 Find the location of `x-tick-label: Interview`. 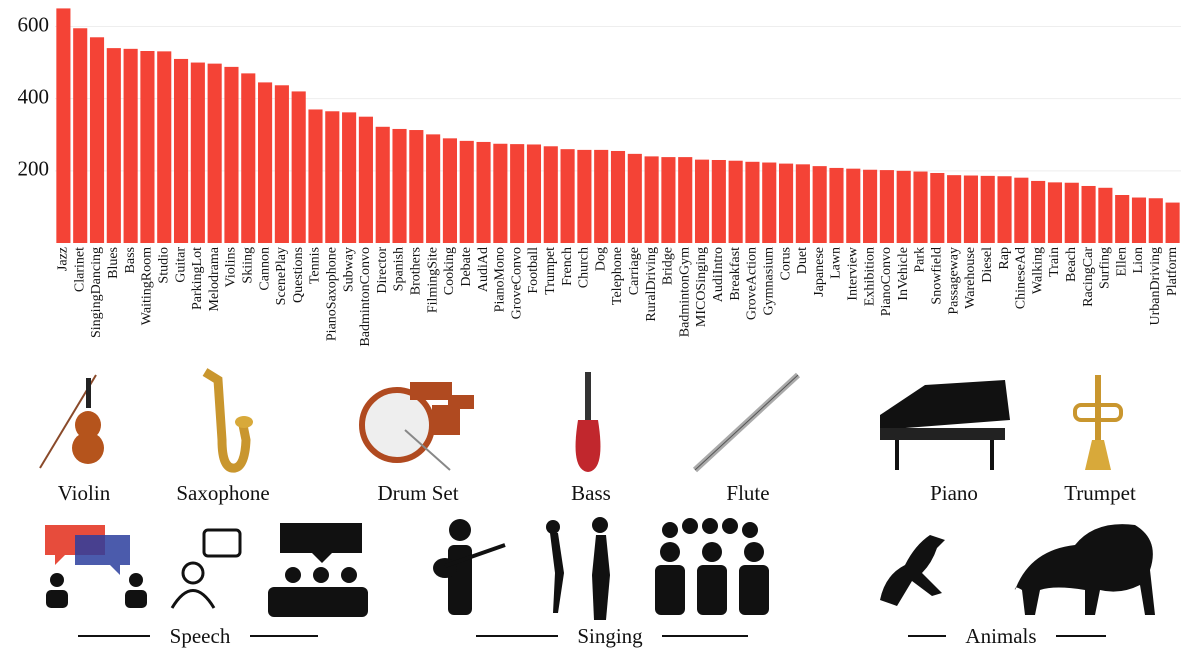

x-tick-label: Interview is located at coordinates (853, 273).